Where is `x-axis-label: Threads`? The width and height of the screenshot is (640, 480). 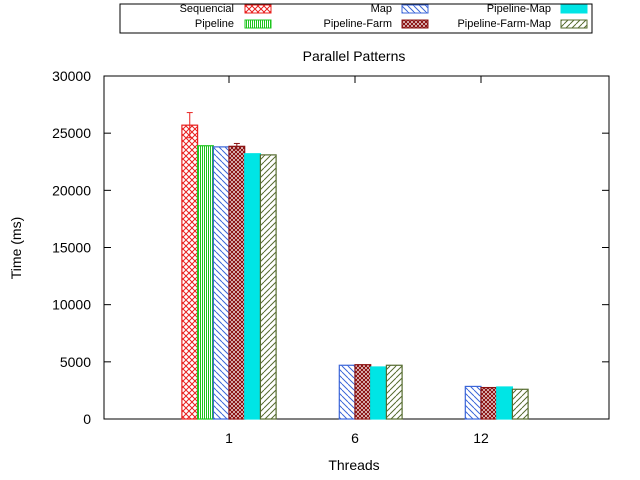
x-axis-label: Threads is located at coordinates (353, 465).